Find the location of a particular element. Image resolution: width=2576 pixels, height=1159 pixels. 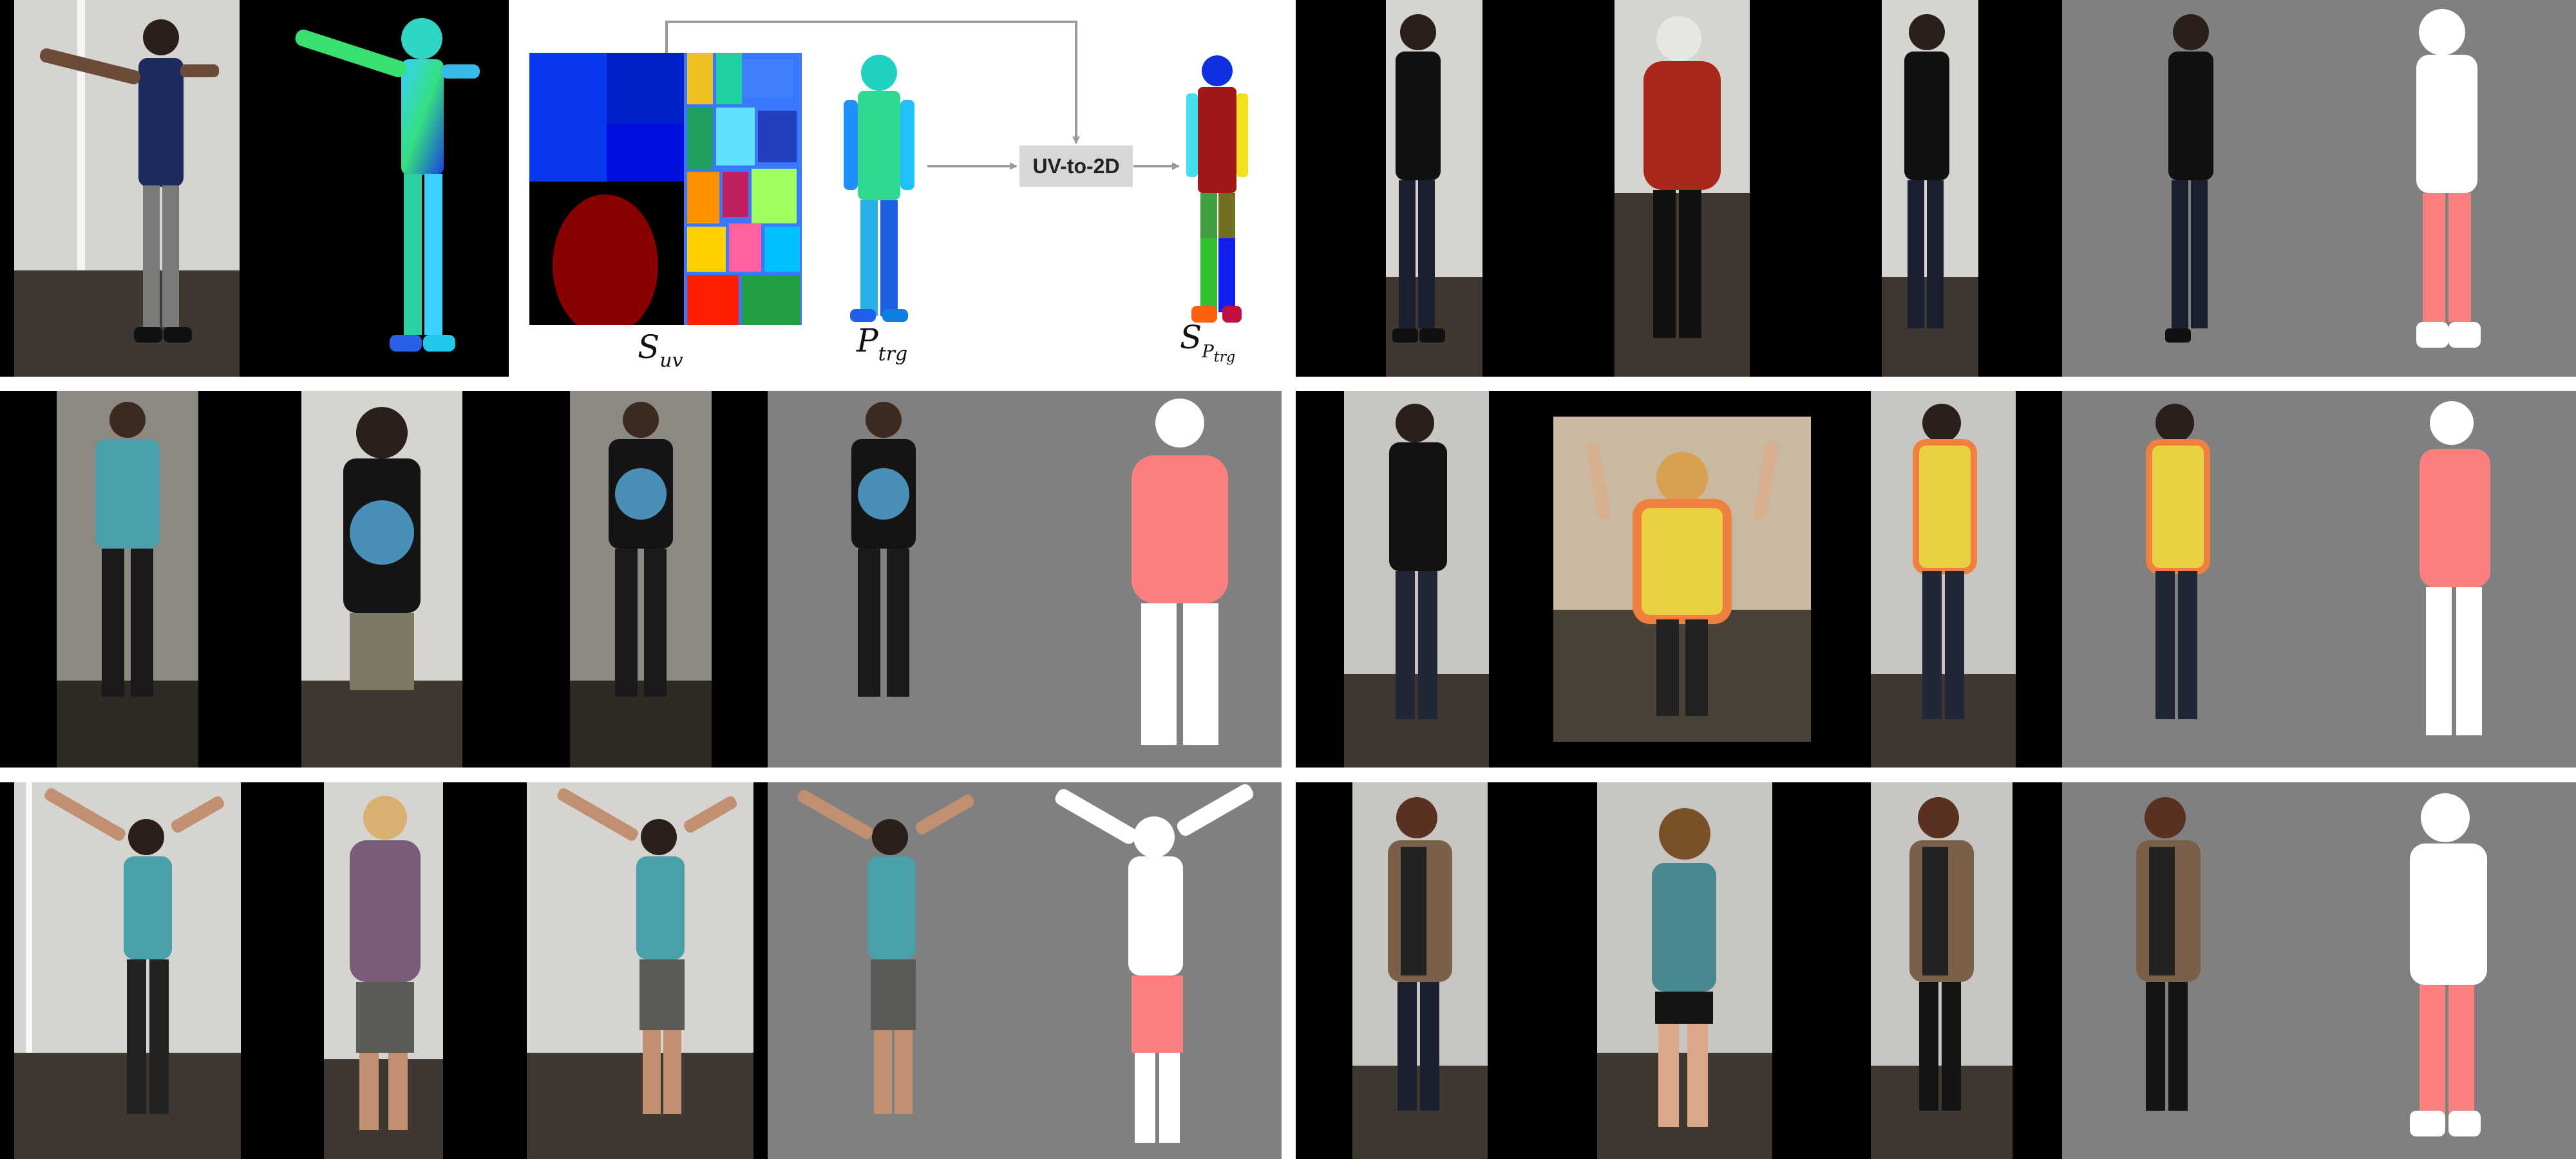

source-photo-dark-jacket-side is located at coordinates (1416, 579).